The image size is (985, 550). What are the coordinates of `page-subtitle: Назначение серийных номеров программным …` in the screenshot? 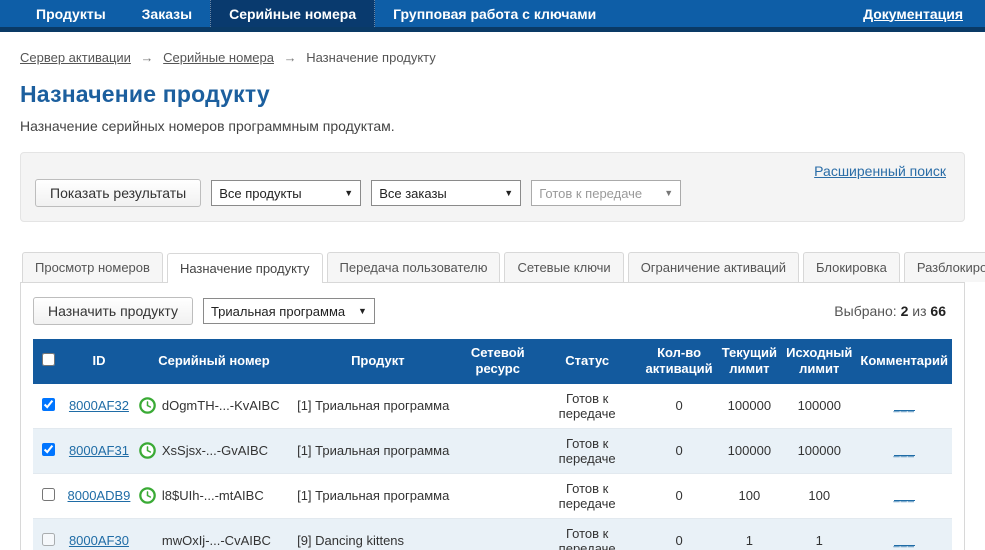 It's located at (207, 126).